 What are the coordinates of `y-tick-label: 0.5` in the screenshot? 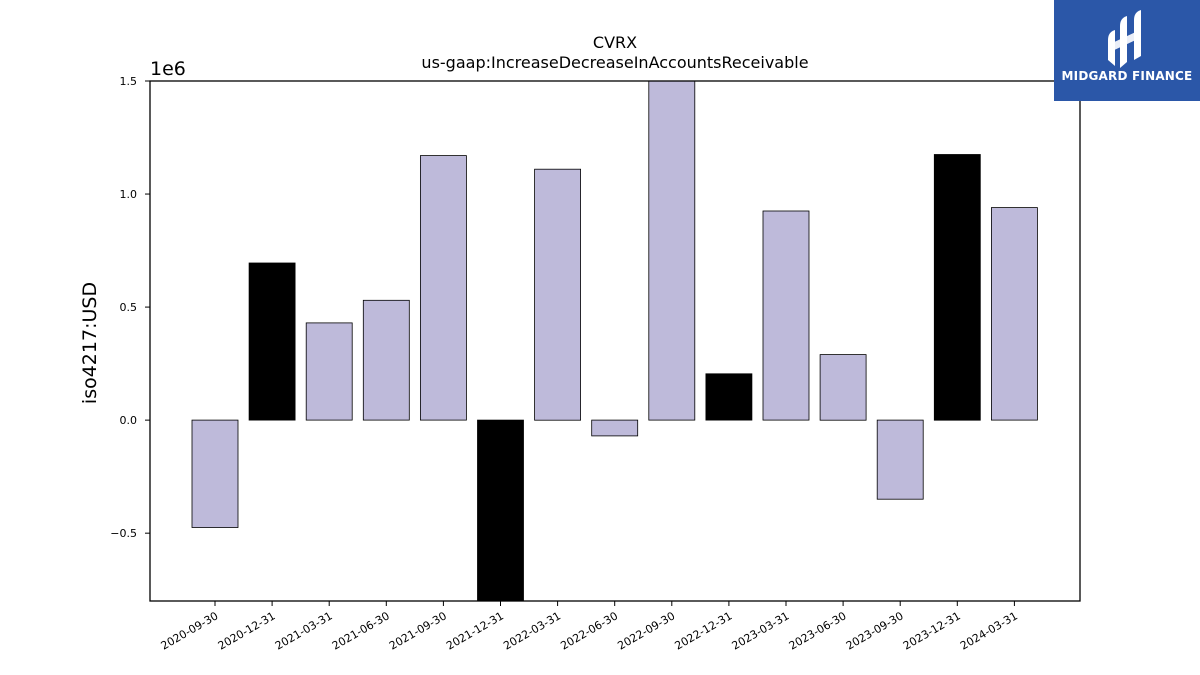 It's located at (129, 307).